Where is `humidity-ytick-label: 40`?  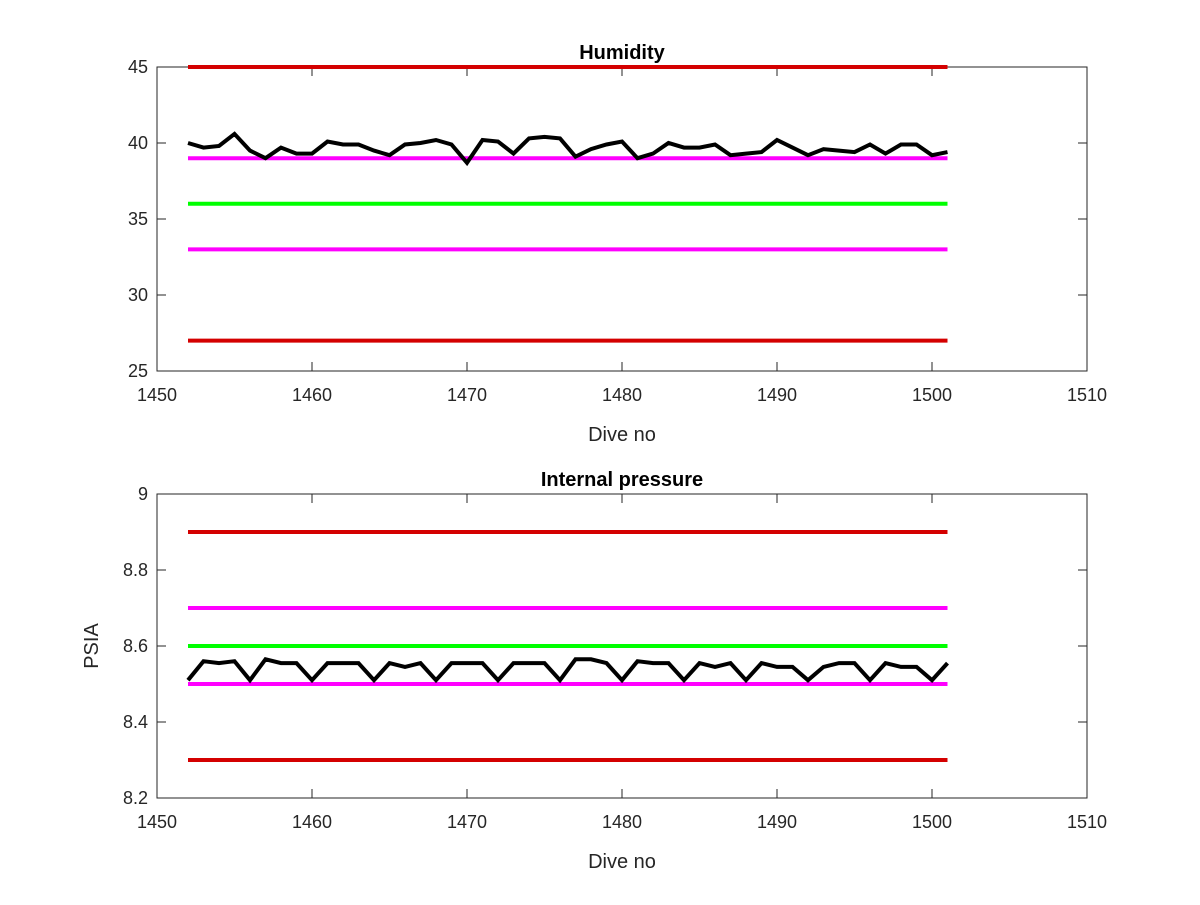 humidity-ytick-label: 40 is located at coordinates (138, 143).